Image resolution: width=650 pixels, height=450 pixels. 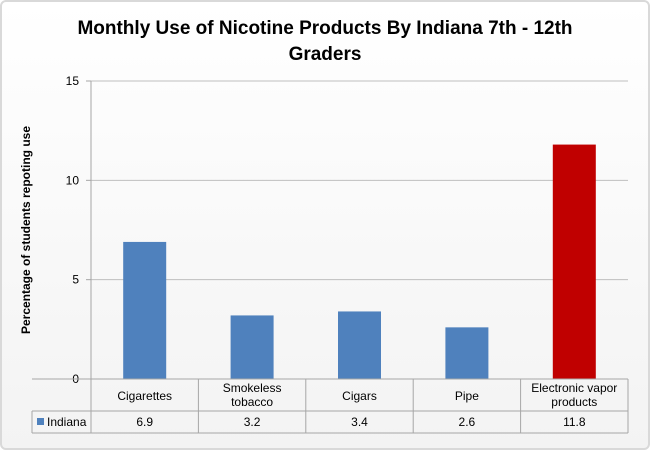 I want to click on data-table-value: 2.6, so click(x=467, y=422).